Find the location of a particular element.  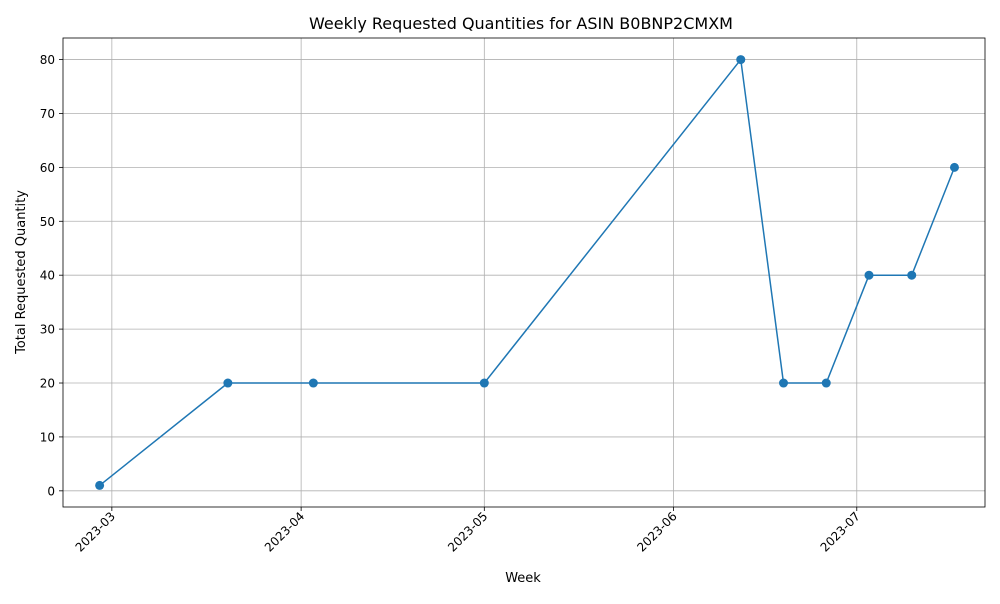

y-tick-label: 50 is located at coordinates (47, 222).